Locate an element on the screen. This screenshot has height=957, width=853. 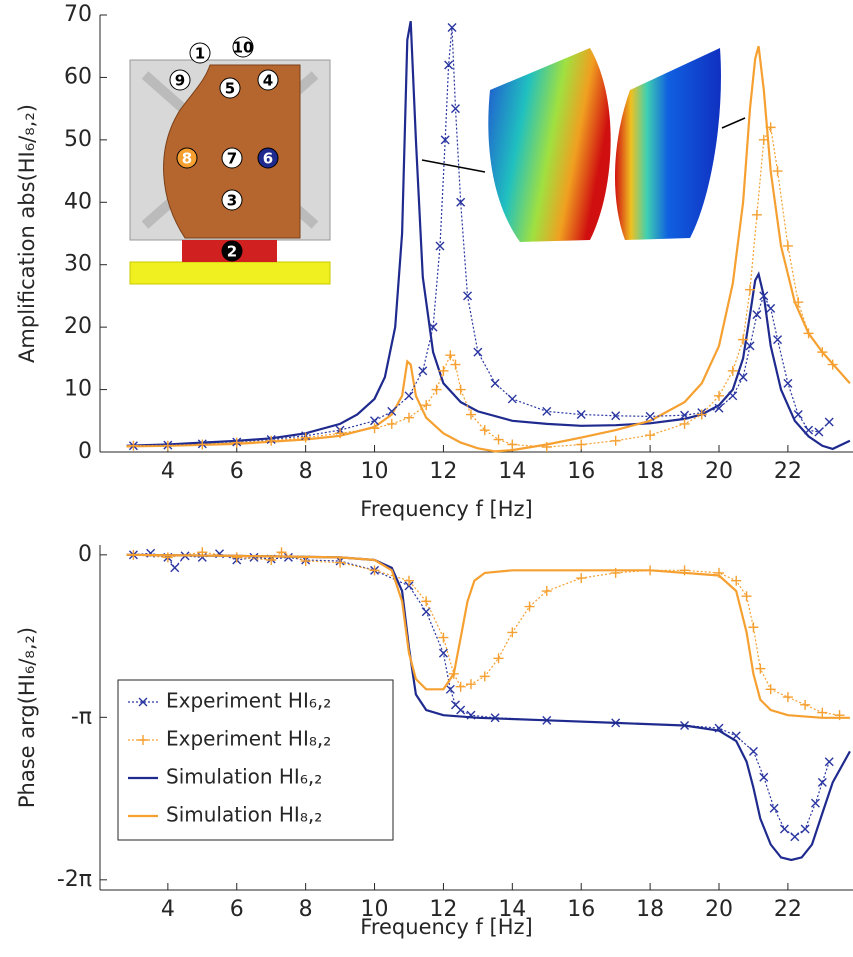
x-axis-label: Frequency f [Hz] is located at coordinates (446, 927).